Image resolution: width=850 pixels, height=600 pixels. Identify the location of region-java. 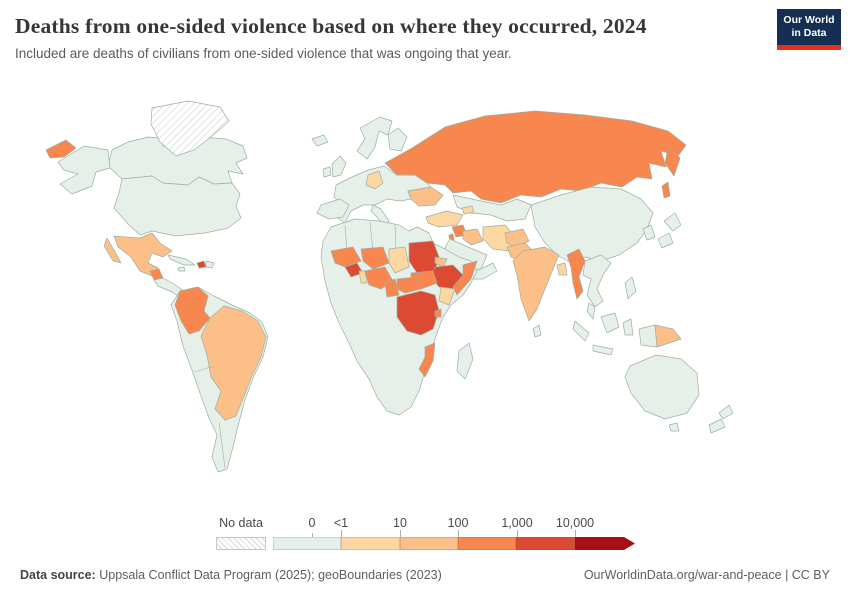
(603, 350).